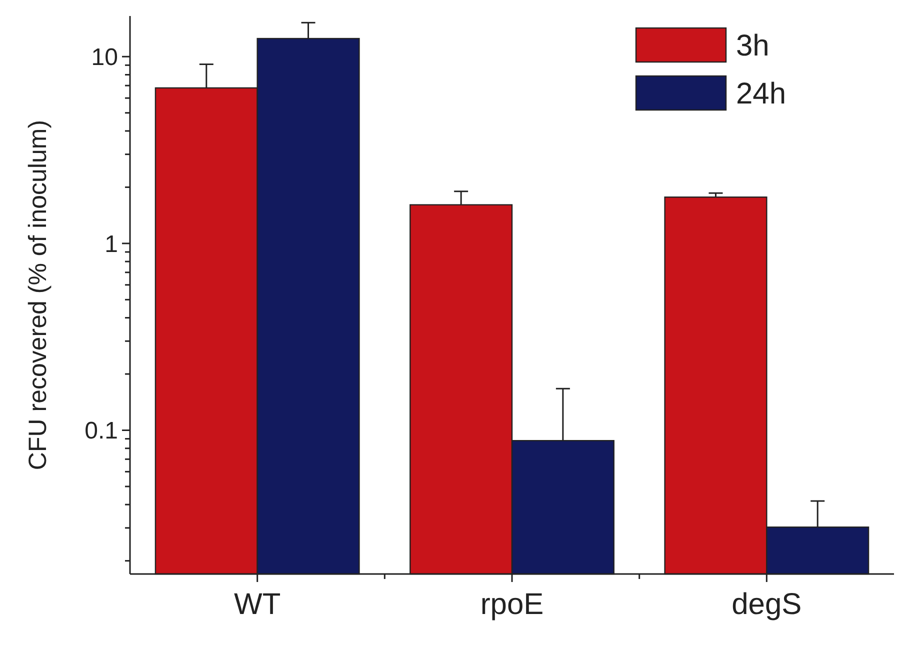  What do you see at coordinates (104, 58) in the screenshot?
I see `y-tick-label: 10` at bounding box center [104, 58].